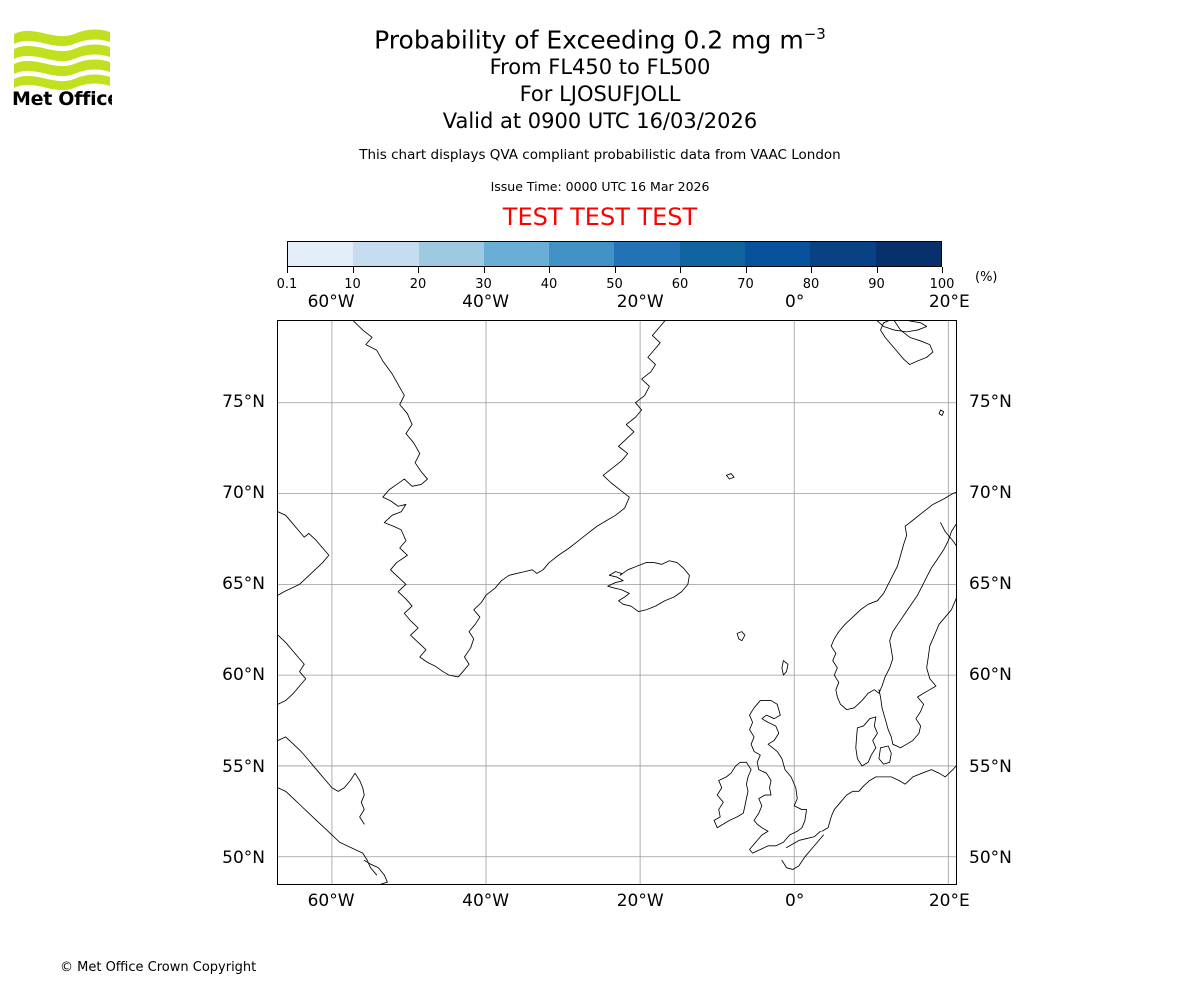 The image size is (1200, 1000). Describe the element at coordinates (795, 302) in the screenshot. I see `lon-label-top-0°: 0°` at that location.